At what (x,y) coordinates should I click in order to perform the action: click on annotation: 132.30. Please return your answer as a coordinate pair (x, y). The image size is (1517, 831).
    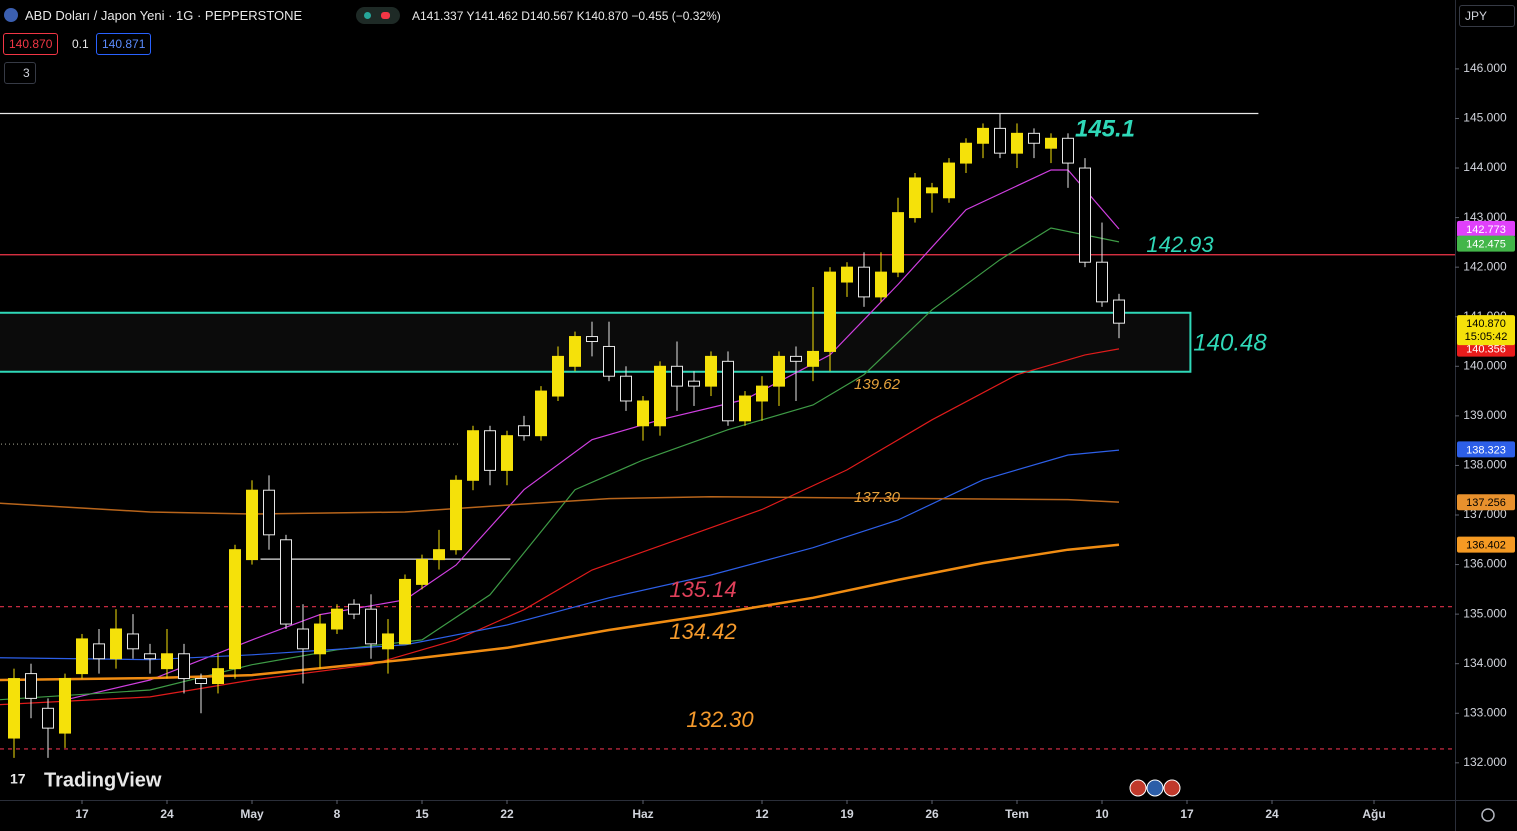
    Looking at the image, I should click on (720, 719).